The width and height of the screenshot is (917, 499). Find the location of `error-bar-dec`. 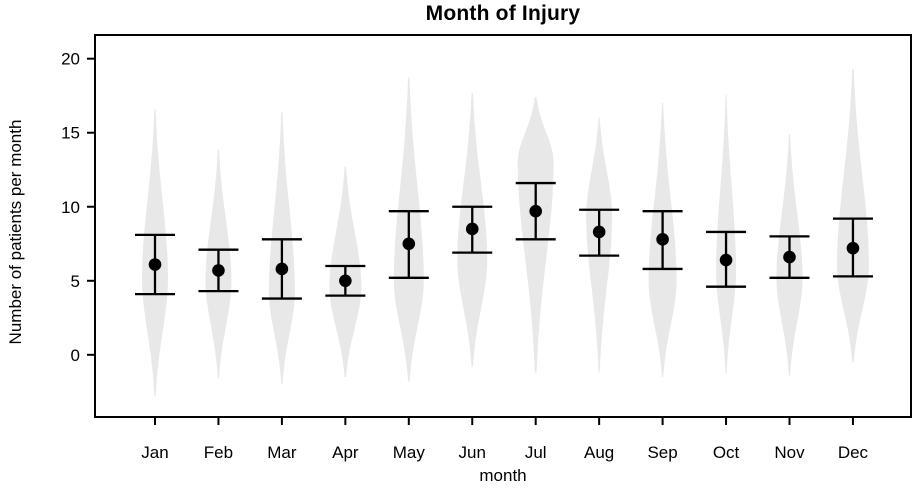

error-bar-dec is located at coordinates (852, 247).